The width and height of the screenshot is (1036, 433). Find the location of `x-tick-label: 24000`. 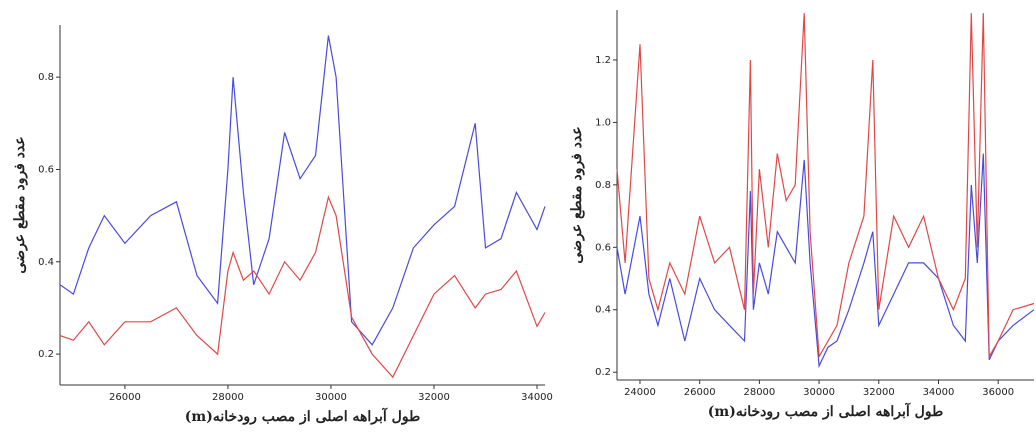

x-tick-label: 24000 is located at coordinates (640, 392).